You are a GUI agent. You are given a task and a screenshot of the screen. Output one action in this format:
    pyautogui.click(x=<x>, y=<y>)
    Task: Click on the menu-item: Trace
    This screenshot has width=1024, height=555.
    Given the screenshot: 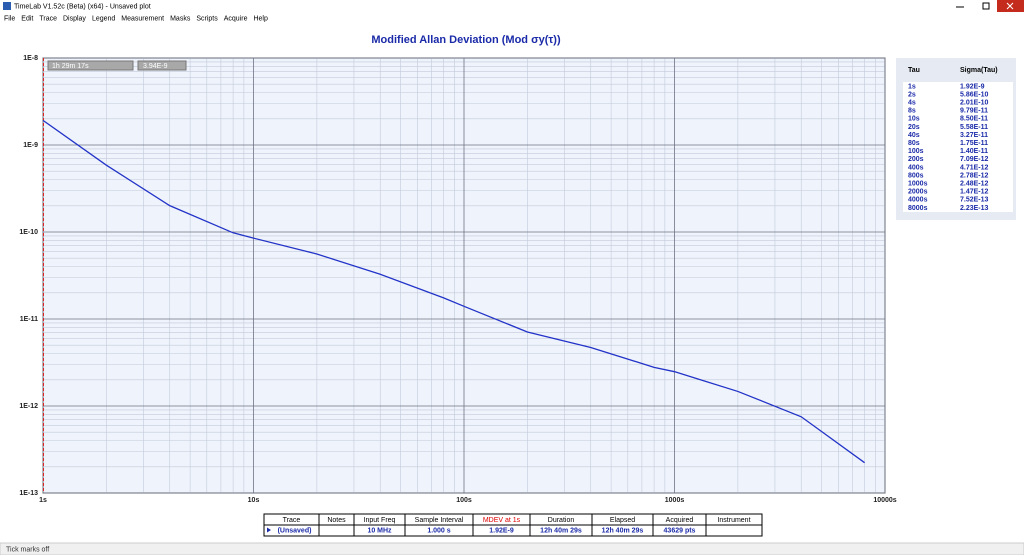 What is the action you would take?
    pyautogui.click(x=48, y=18)
    